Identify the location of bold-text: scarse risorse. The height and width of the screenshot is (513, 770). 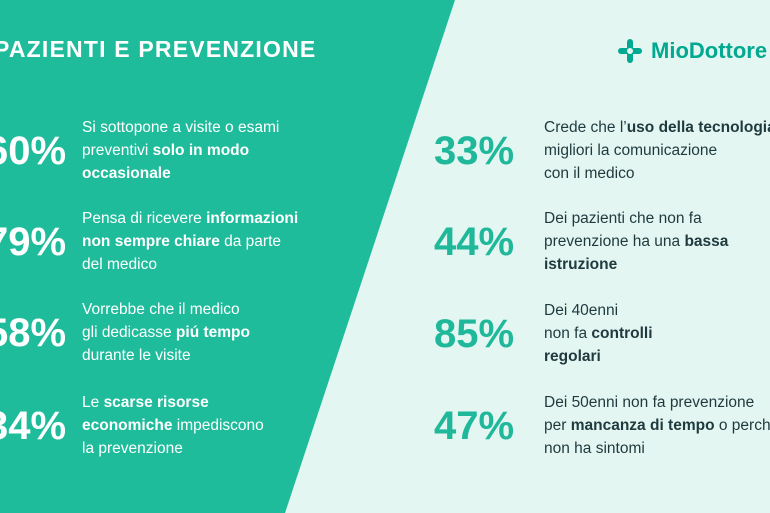
(156, 402).